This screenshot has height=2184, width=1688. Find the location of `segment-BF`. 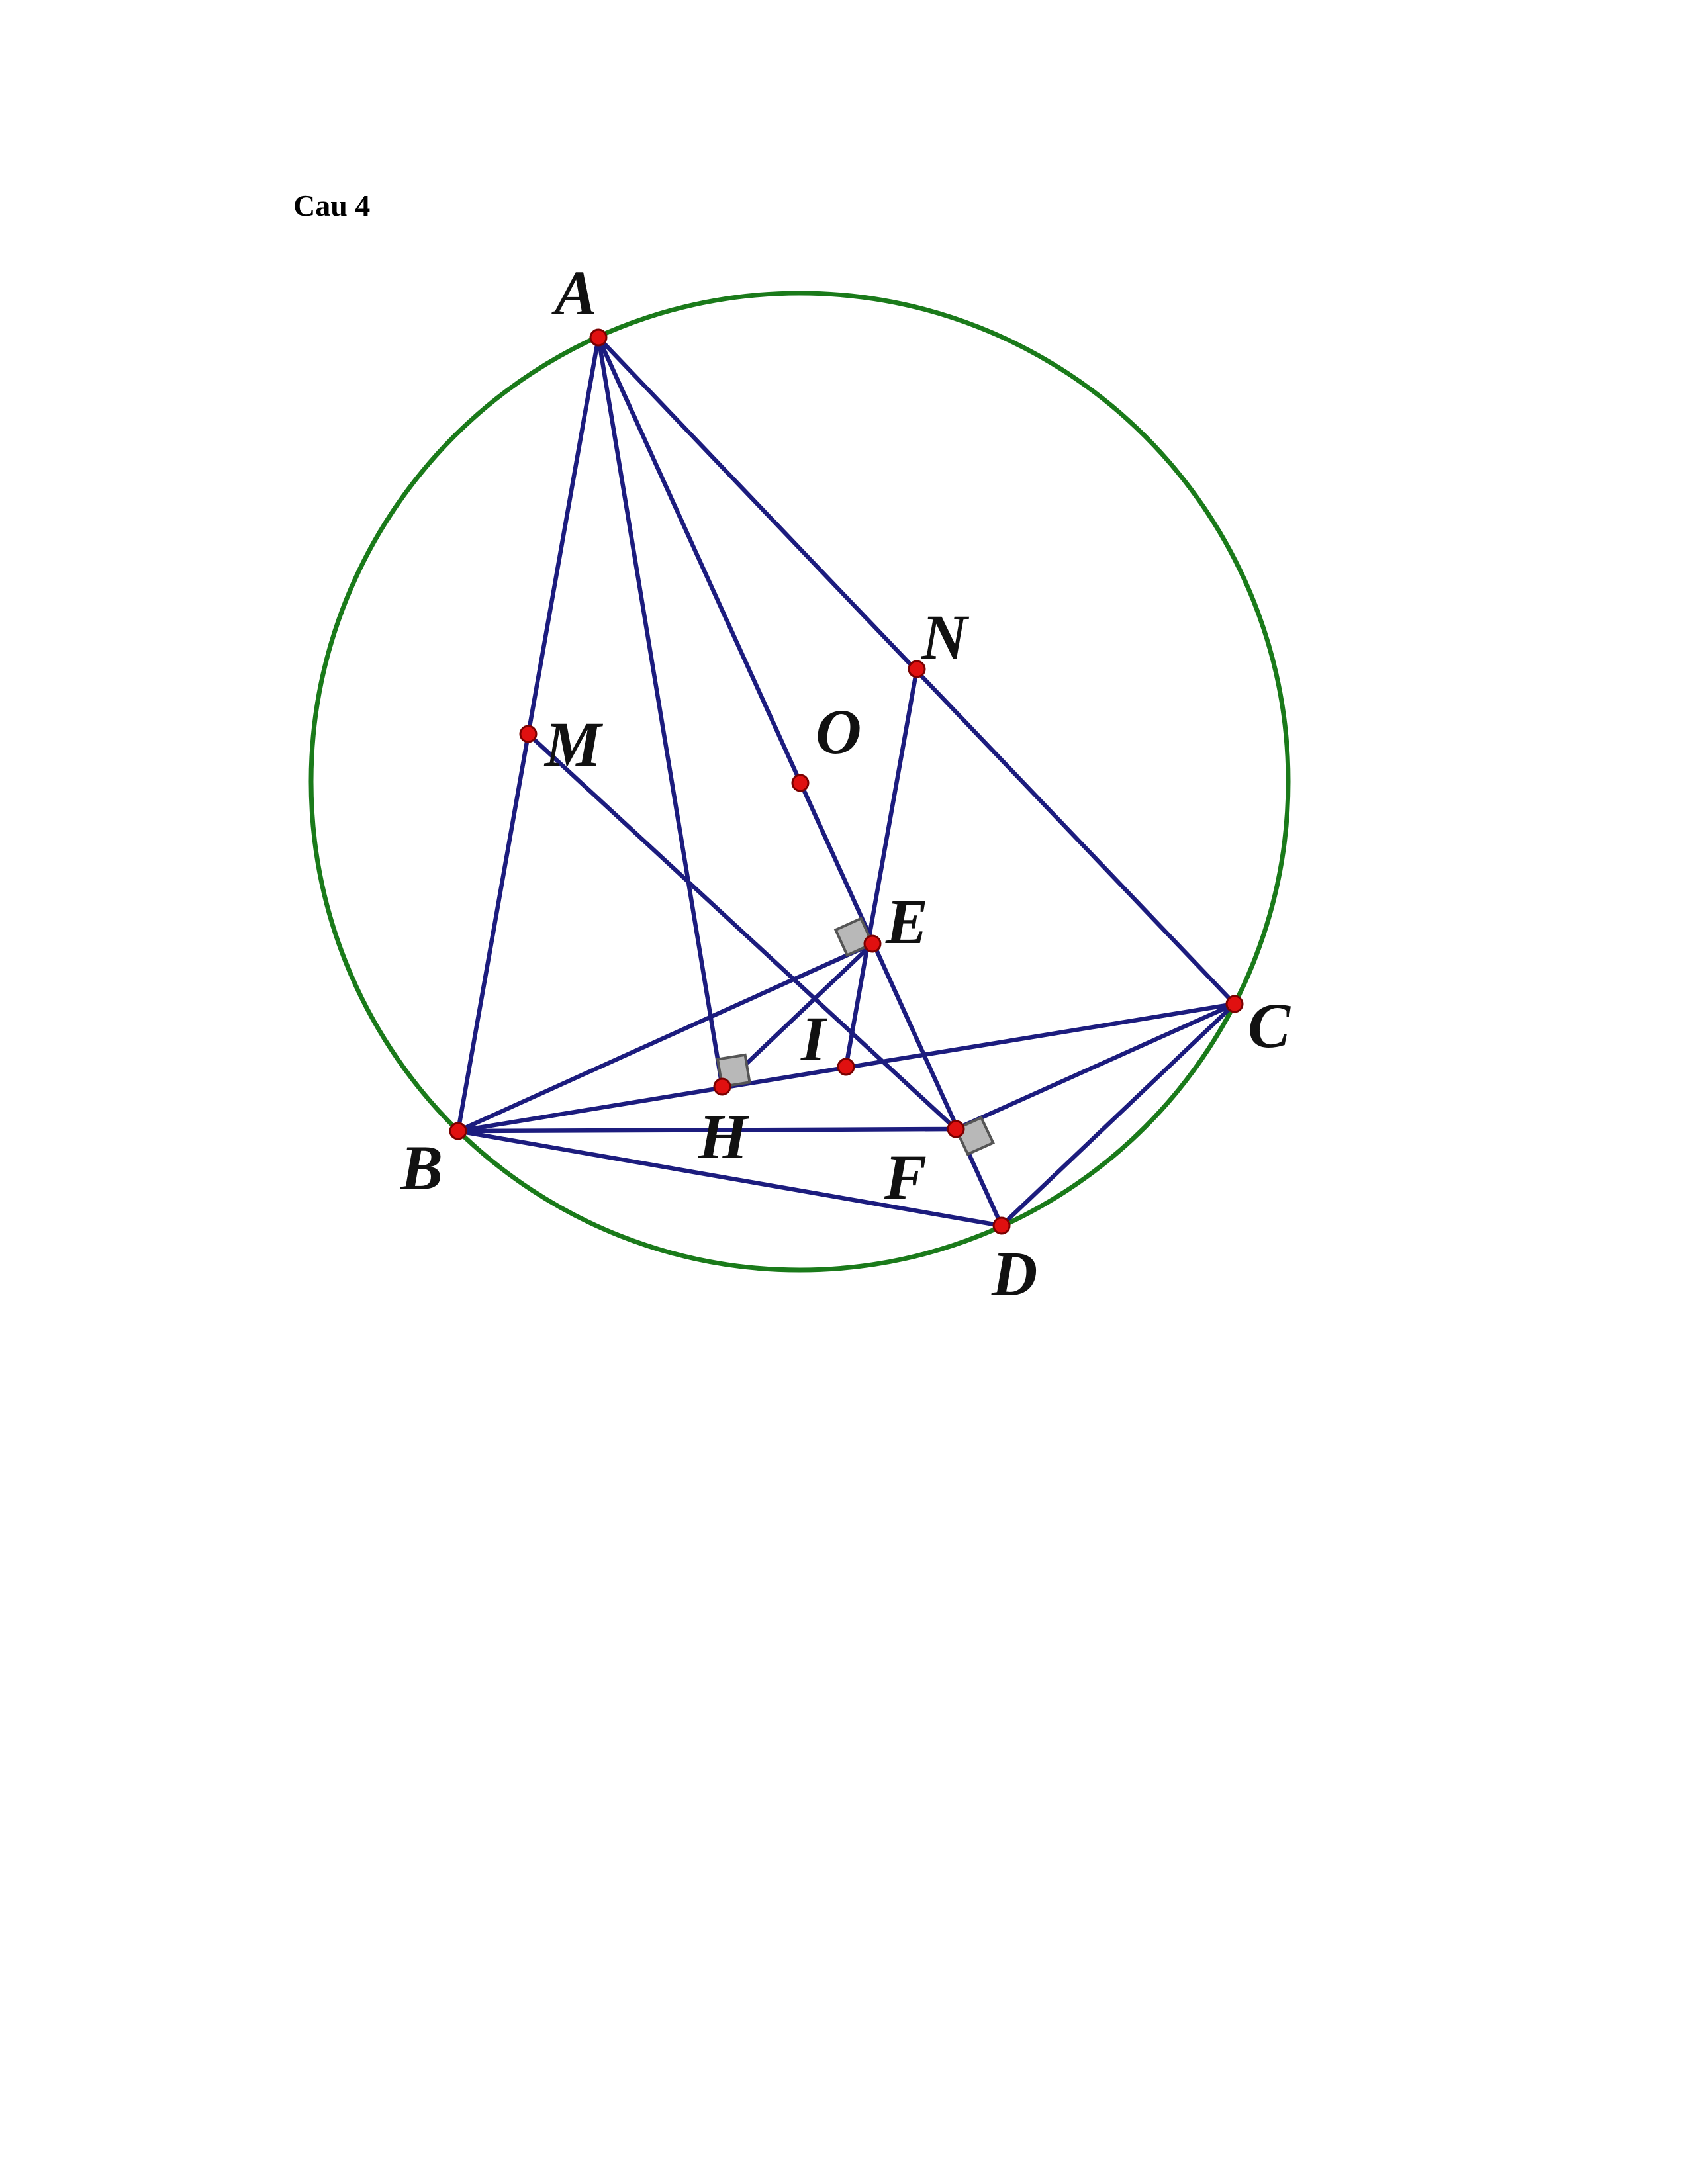

segment-BF is located at coordinates (707, 1130).